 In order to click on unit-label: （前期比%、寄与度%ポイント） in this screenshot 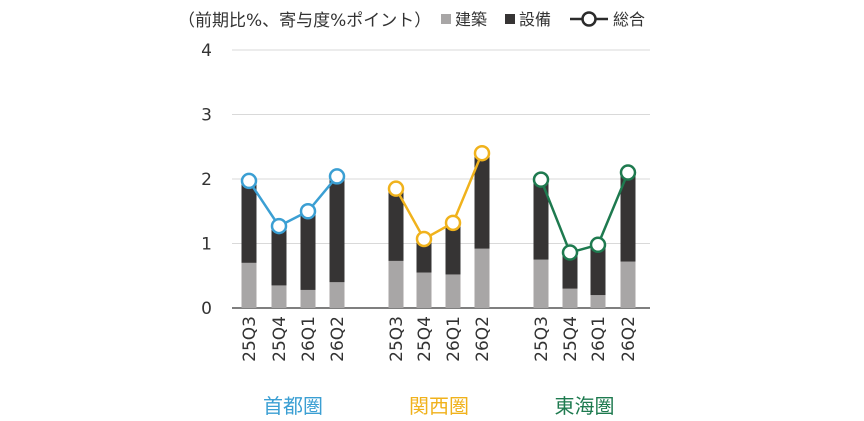, I will do `click(304, 21)`.